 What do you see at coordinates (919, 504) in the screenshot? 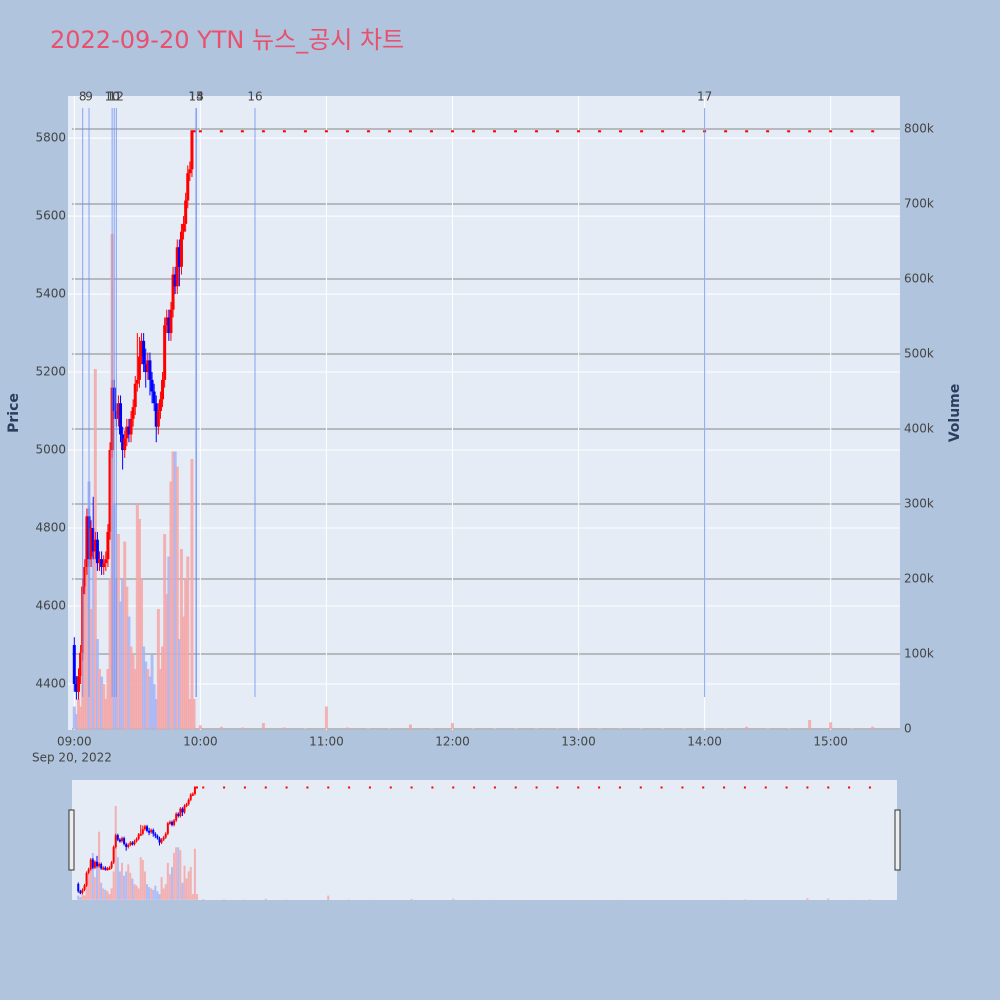
I see `y2-tick-label: 300k` at bounding box center [919, 504].